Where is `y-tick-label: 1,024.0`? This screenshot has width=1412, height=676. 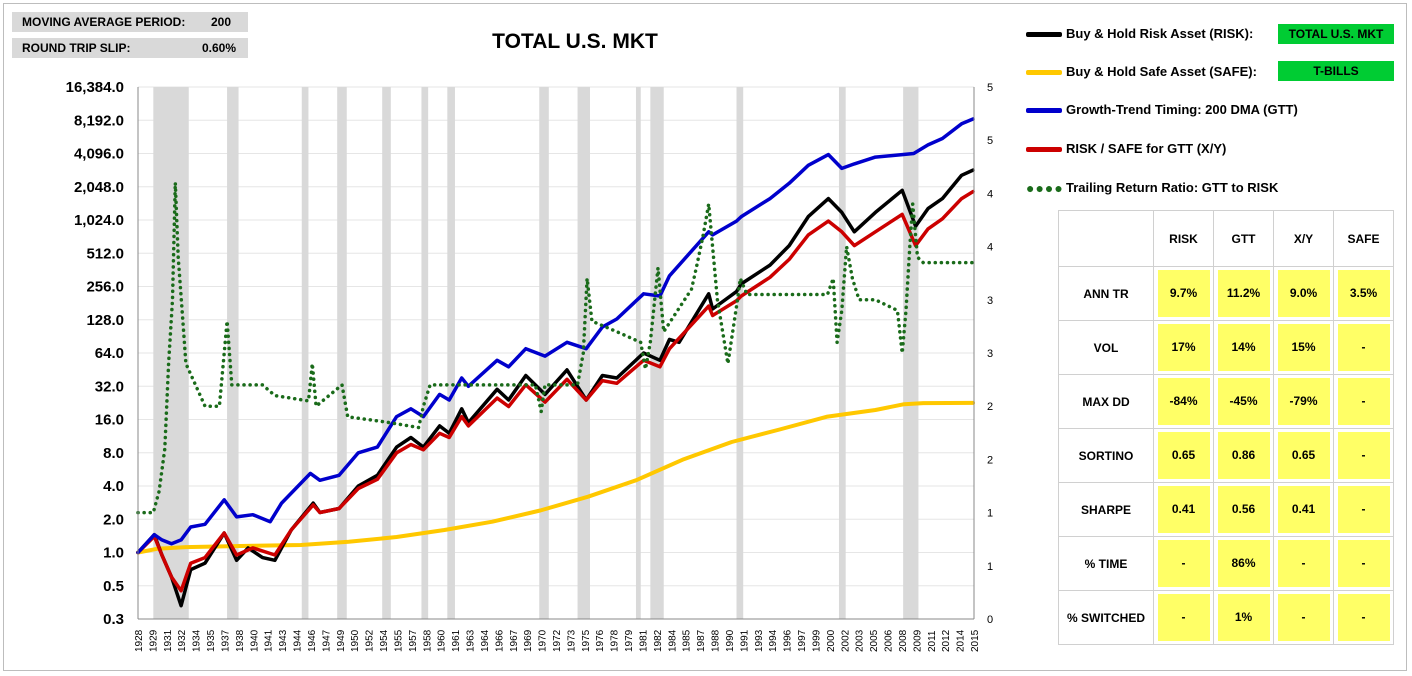 y-tick-label: 1,024.0 is located at coordinates (99, 220).